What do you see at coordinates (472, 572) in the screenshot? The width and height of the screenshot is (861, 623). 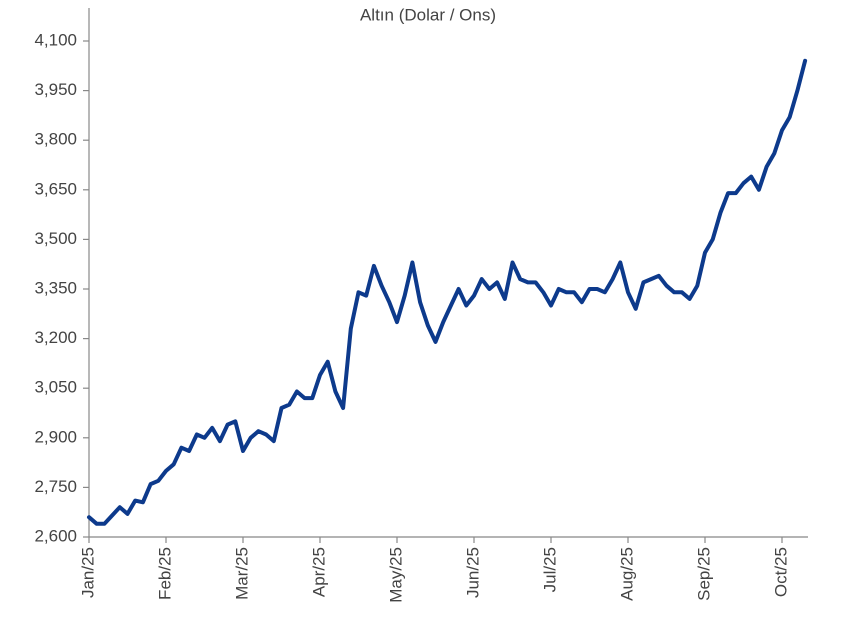 I see `x-tick-label: Jun/25` at bounding box center [472, 572].